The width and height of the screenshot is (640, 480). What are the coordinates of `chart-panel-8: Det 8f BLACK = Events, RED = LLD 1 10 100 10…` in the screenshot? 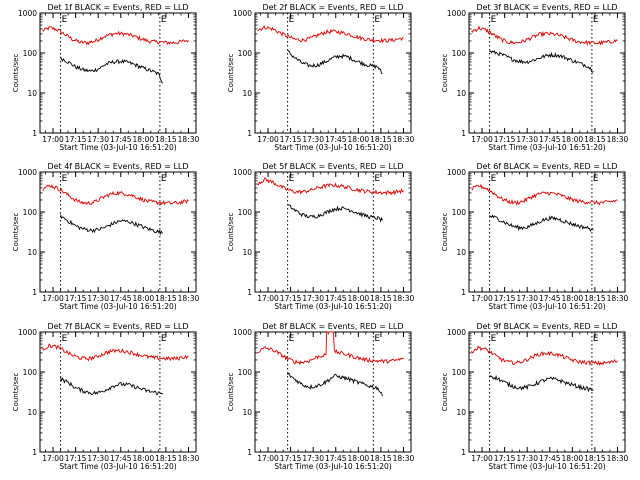 It's located at (321, 396).